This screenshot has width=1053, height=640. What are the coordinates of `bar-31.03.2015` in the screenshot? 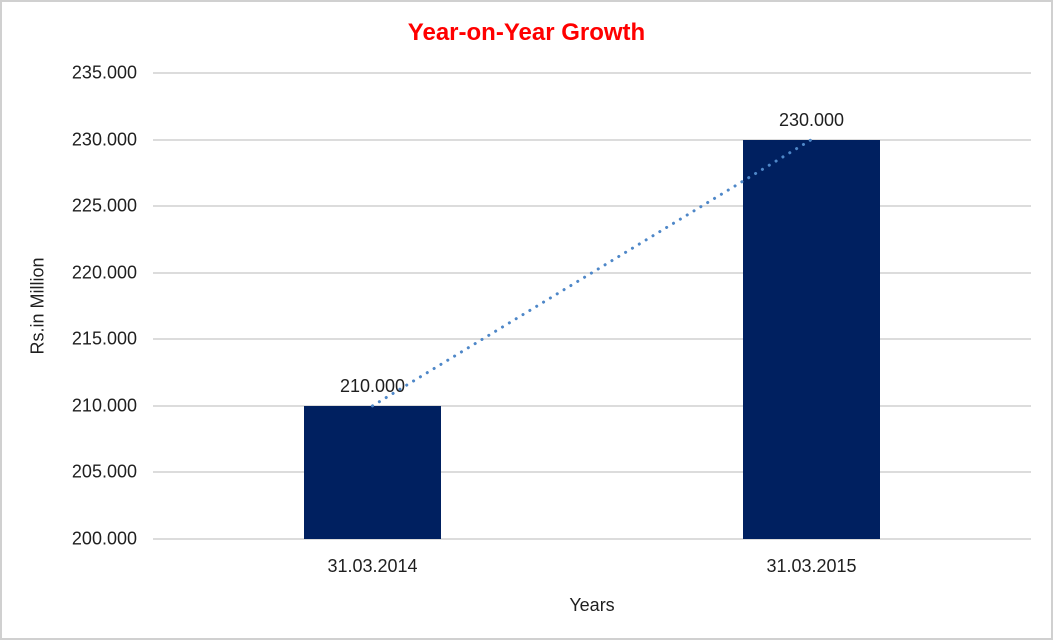 It's located at (811, 339).